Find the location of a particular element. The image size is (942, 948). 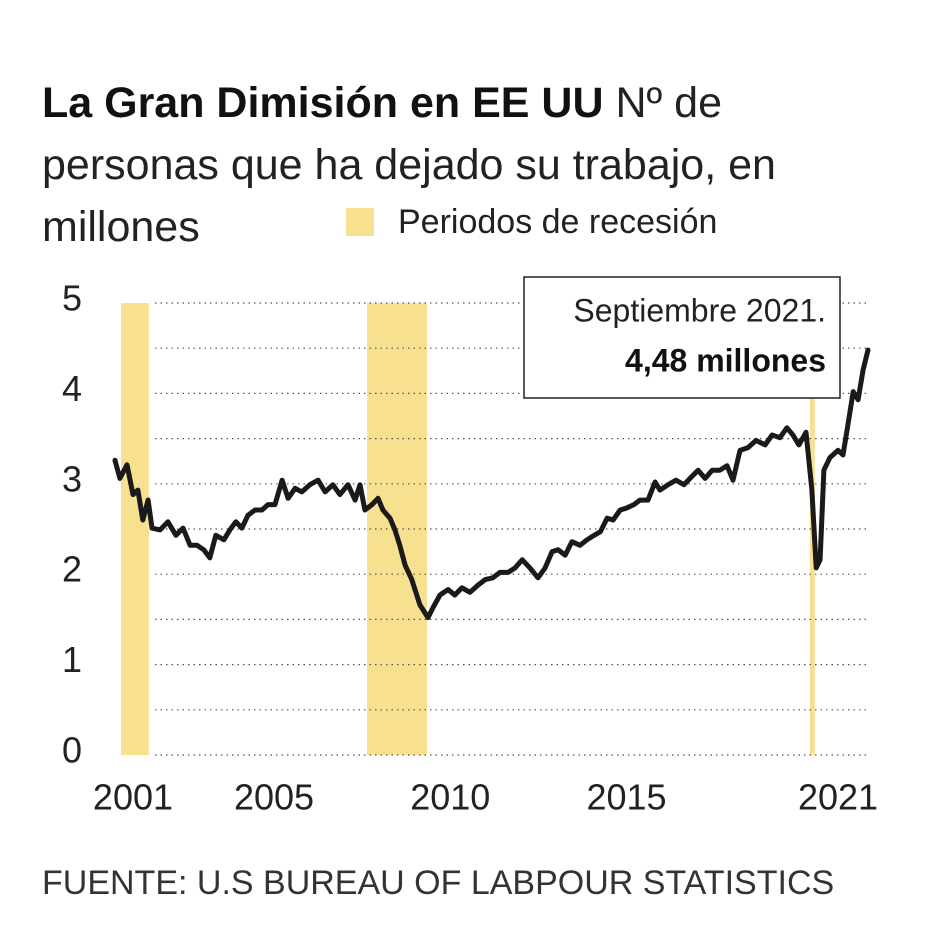

legend-swatch is located at coordinates (360, 222).